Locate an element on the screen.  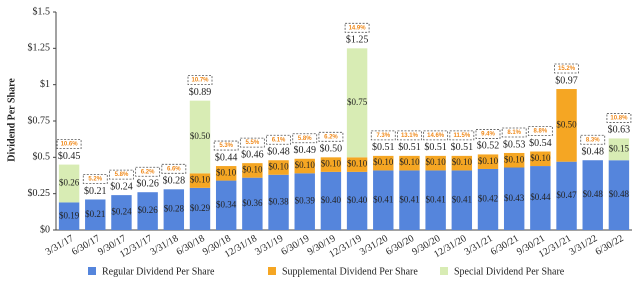
total-label: $0.97 is located at coordinates (566, 80).